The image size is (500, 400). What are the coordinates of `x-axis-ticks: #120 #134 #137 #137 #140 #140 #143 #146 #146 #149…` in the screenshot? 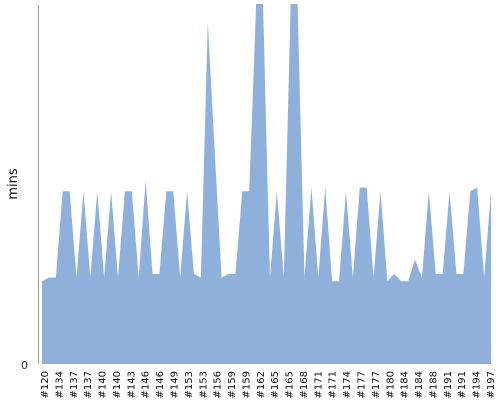 It's located at (268, 384).